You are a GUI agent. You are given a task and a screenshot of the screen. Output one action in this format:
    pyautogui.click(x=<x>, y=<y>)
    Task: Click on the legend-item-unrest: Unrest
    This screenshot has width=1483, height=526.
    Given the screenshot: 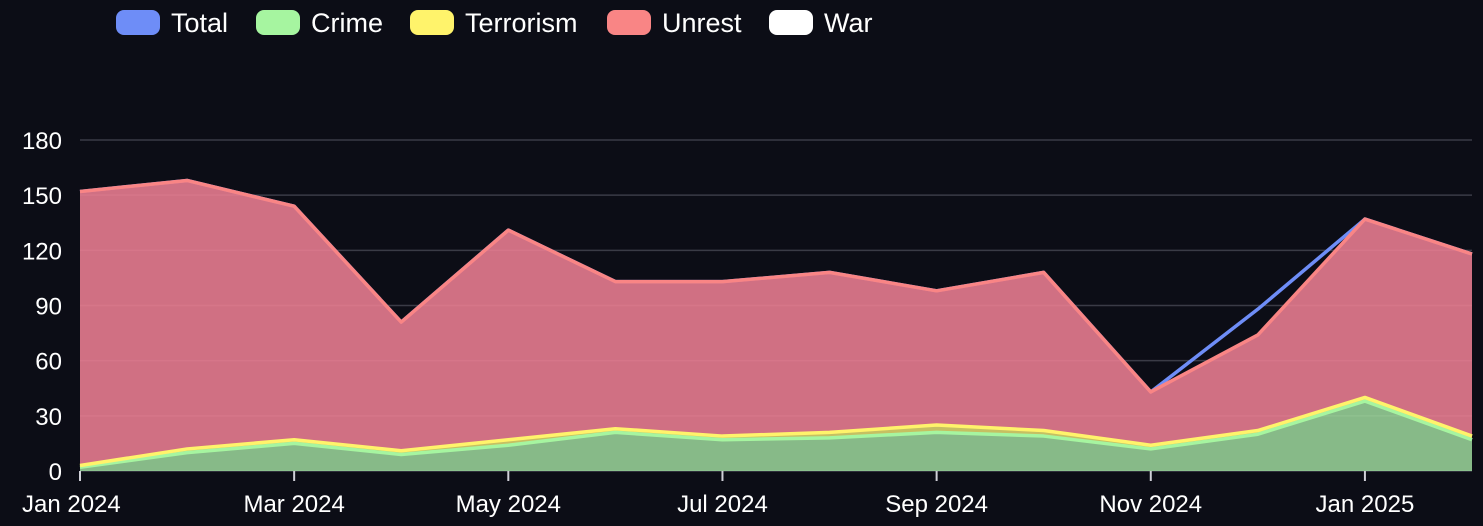 What is the action you would take?
    pyautogui.click(x=674, y=23)
    